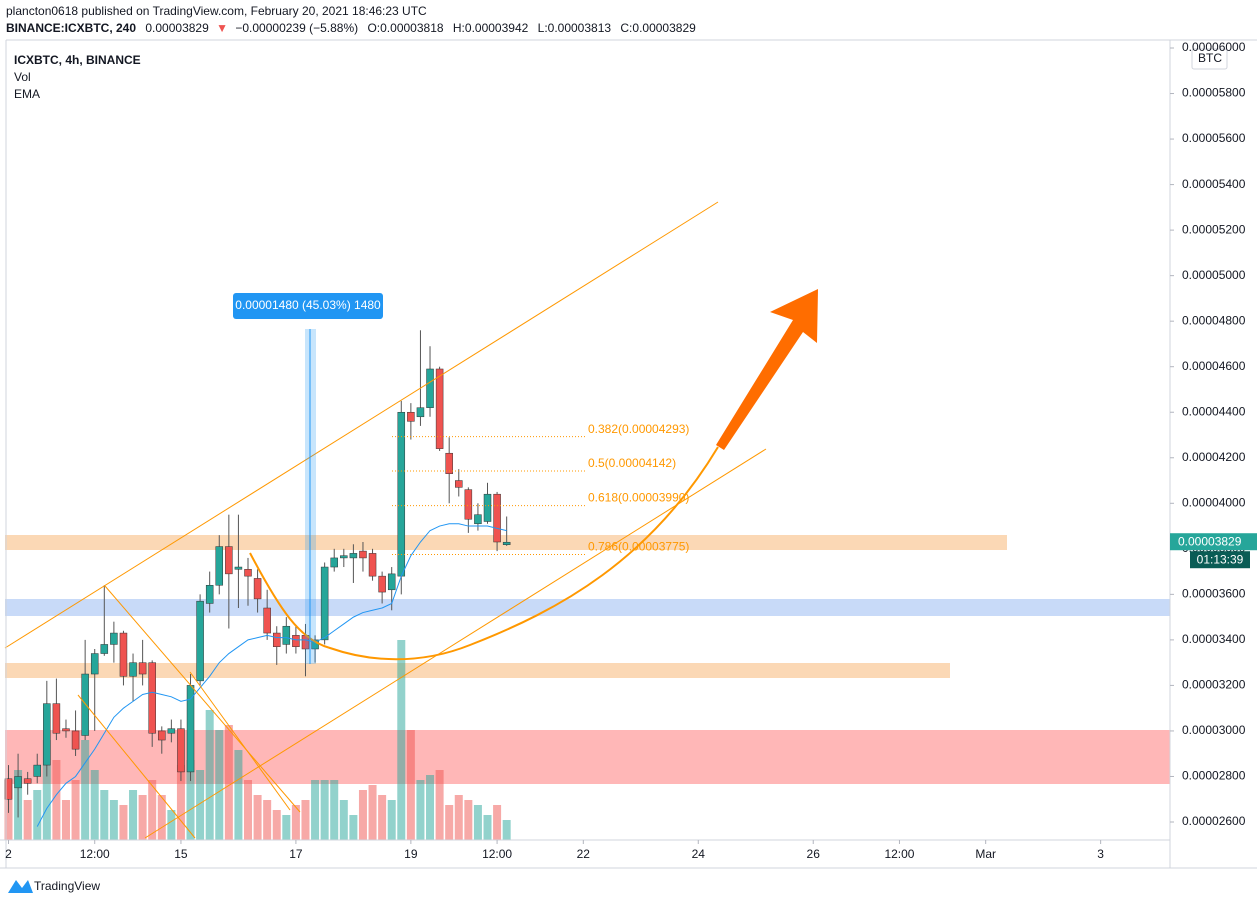 The height and width of the screenshot is (910, 1257). Describe the element at coordinates (584, 854) in the screenshot. I see `x-tick-label: 22` at that location.